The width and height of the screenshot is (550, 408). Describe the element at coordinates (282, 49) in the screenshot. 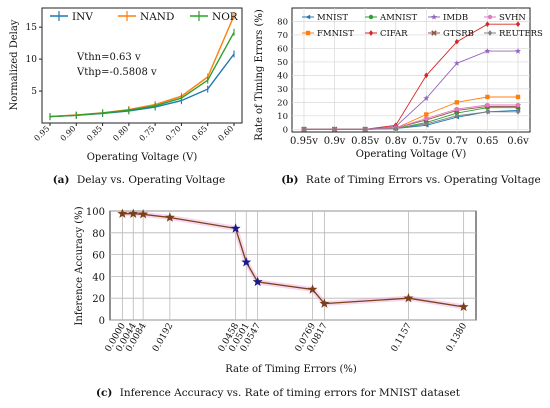

I see `chart-b-y-tick-label: 60` at that location.